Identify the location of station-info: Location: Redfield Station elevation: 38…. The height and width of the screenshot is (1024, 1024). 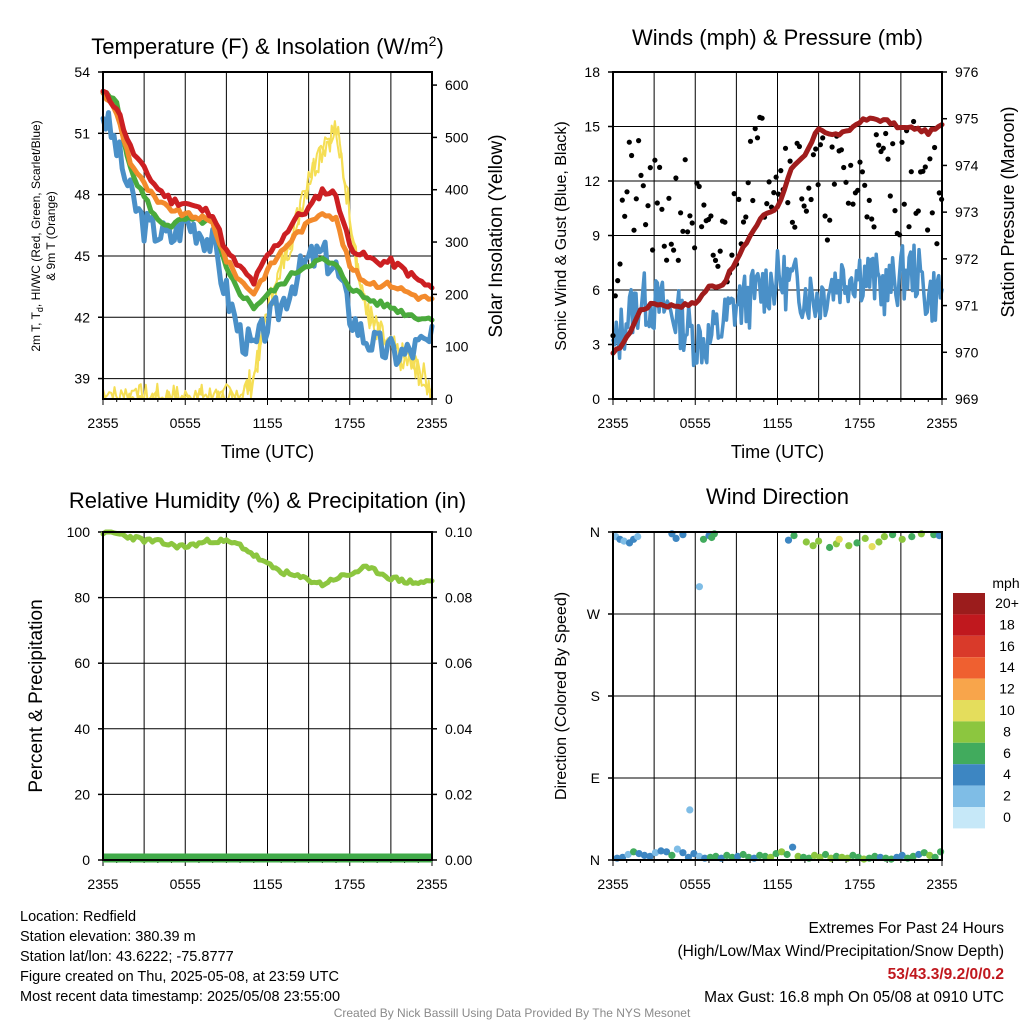
(180, 957).